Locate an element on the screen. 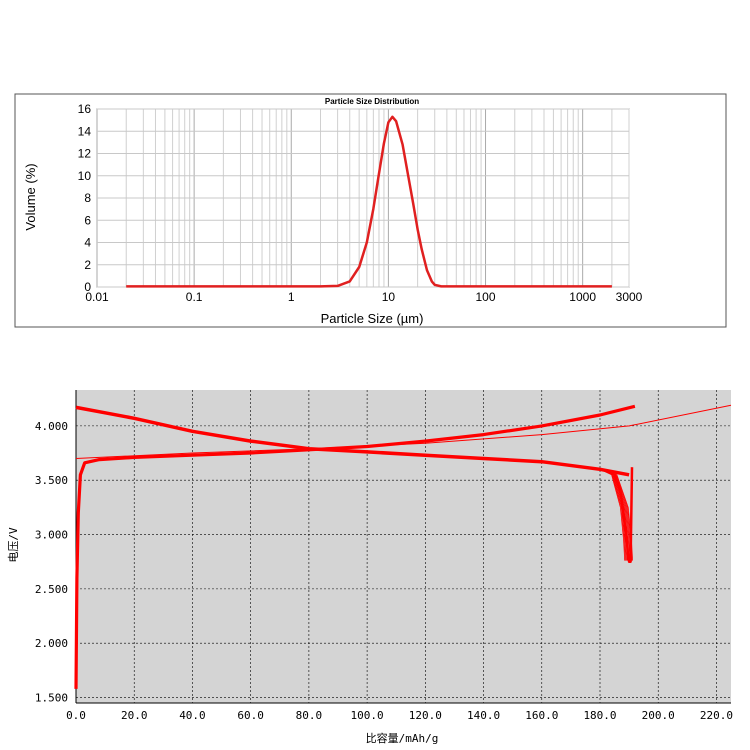 This screenshot has width=750, height=750. chart2-x-tick-label: 120.0 is located at coordinates (425, 715).